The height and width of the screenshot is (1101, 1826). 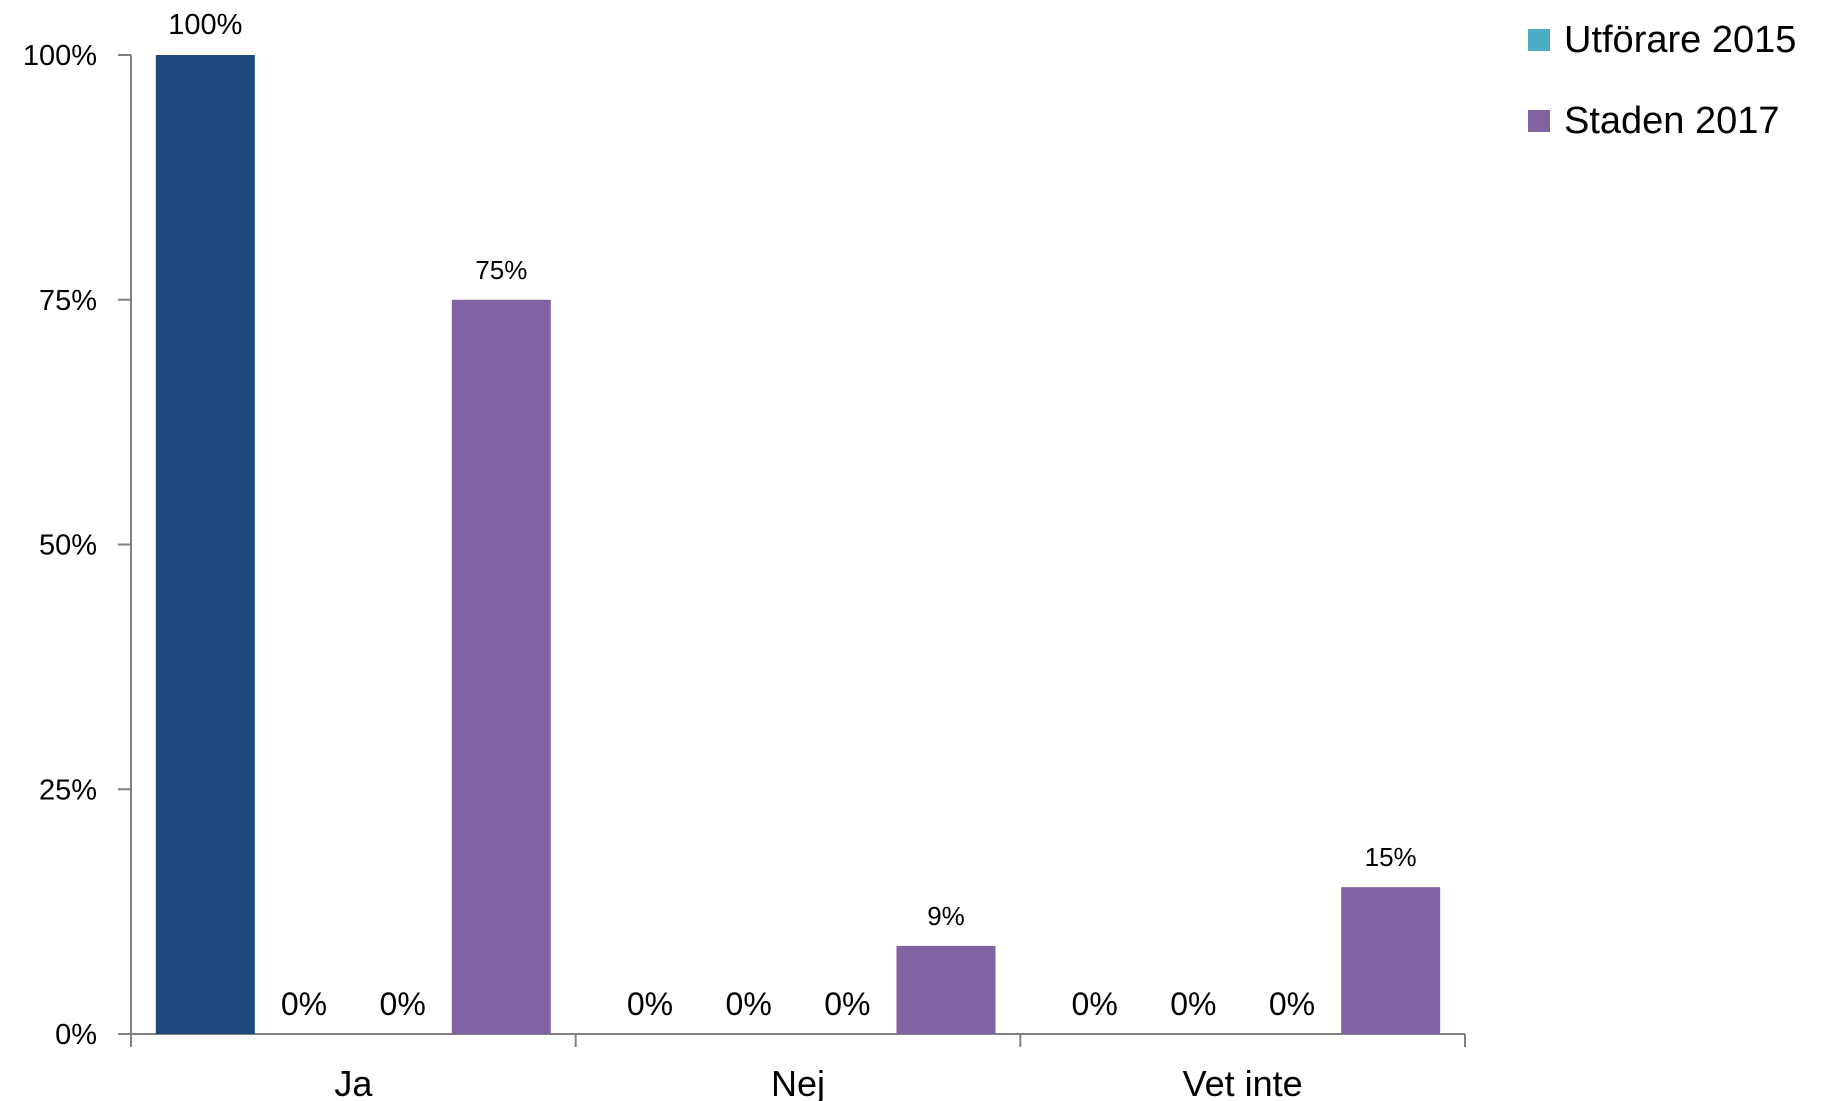 I want to click on y-axis: 0% 25% 50% 75% 100%, so click(x=77, y=545).